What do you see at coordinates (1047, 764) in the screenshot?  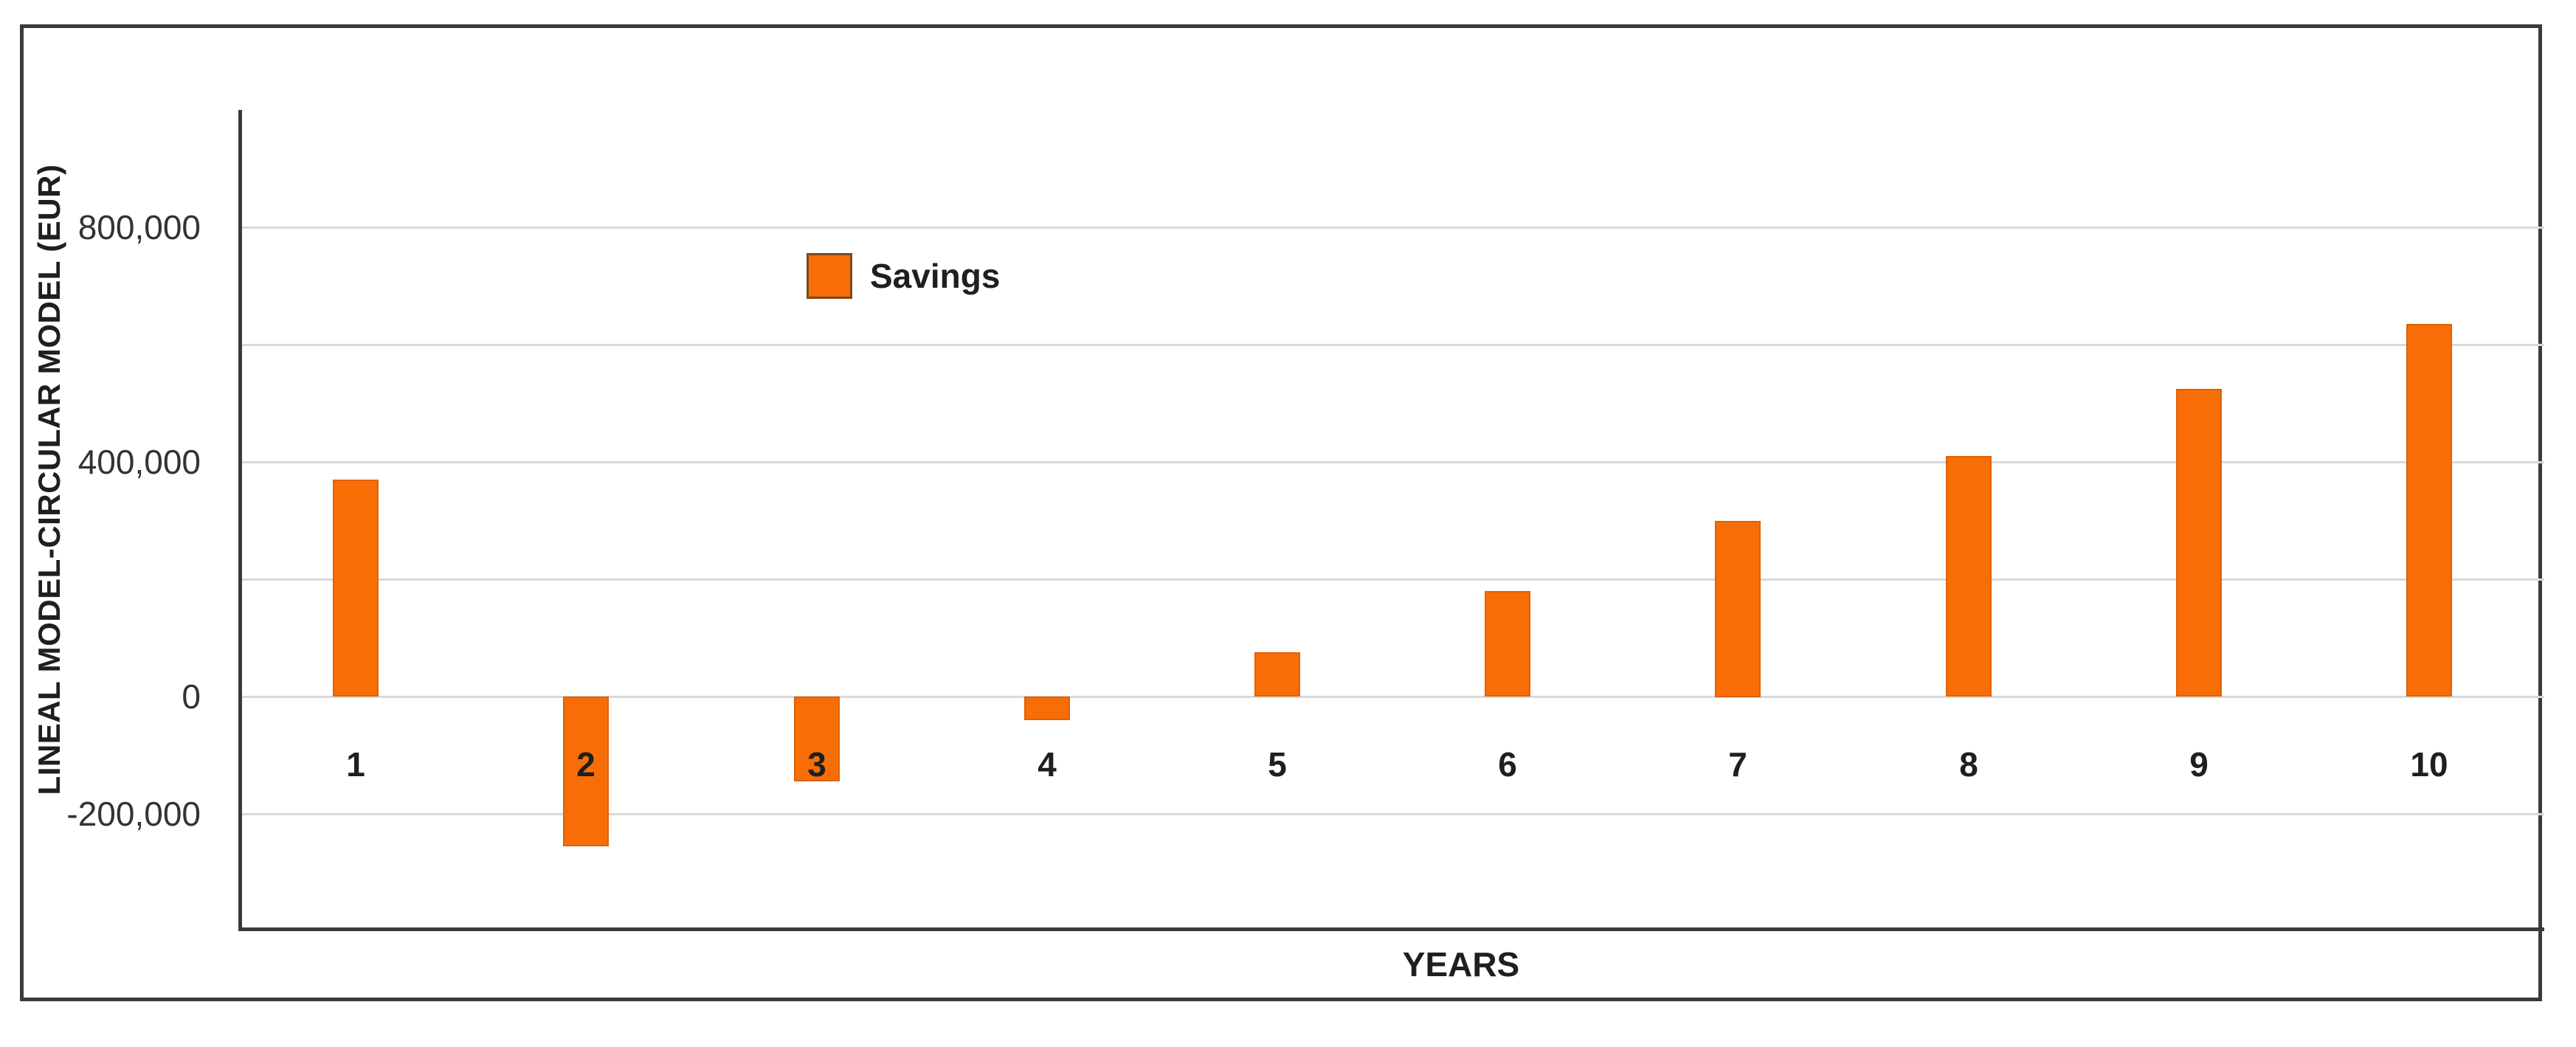 I see `x-category-label-4: 4` at bounding box center [1047, 764].